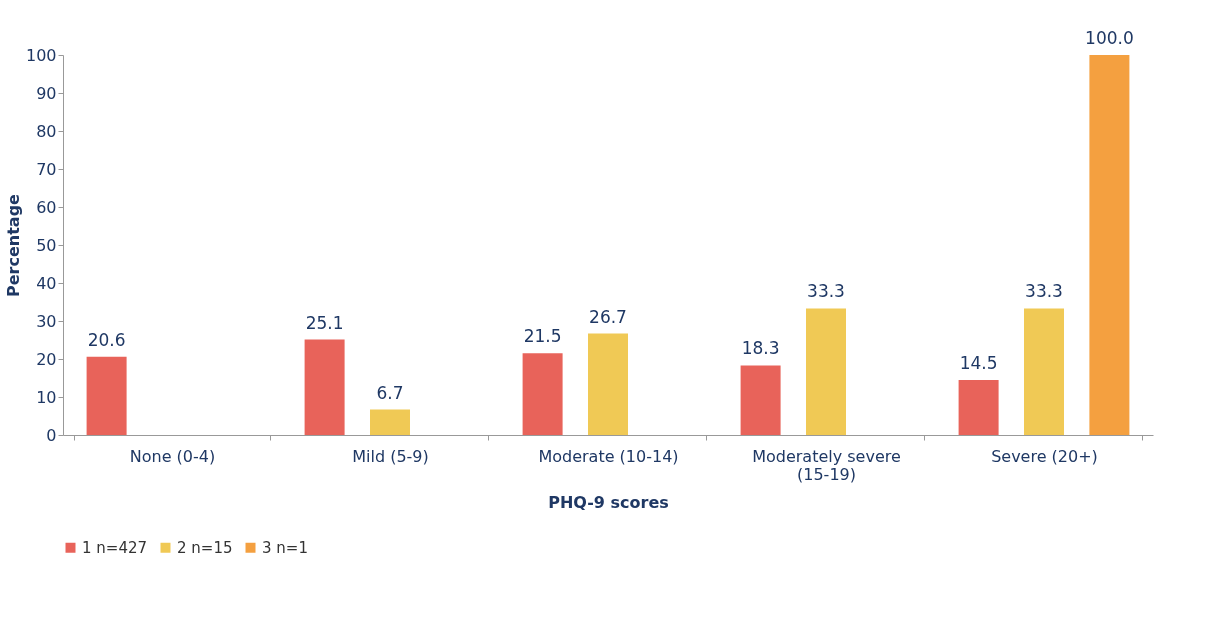 The image size is (1229, 641). What do you see at coordinates (13, 245) in the screenshot?
I see `y-axis-title: Percentage` at bounding box center [13, 245].